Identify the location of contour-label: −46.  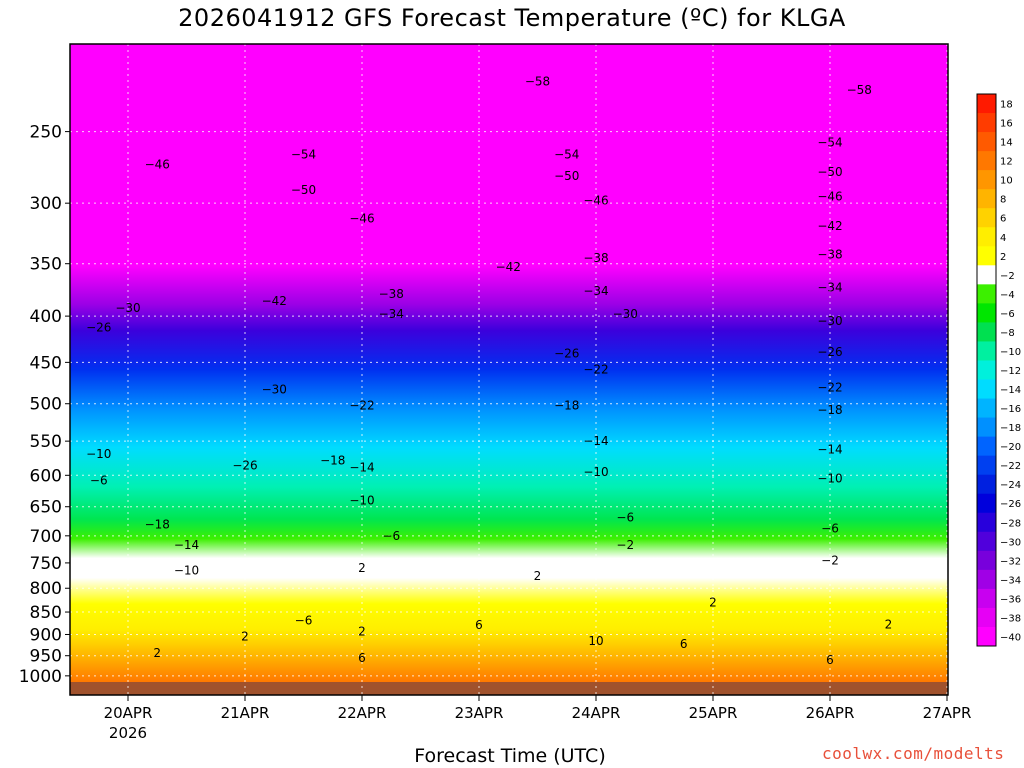
(157, 165).